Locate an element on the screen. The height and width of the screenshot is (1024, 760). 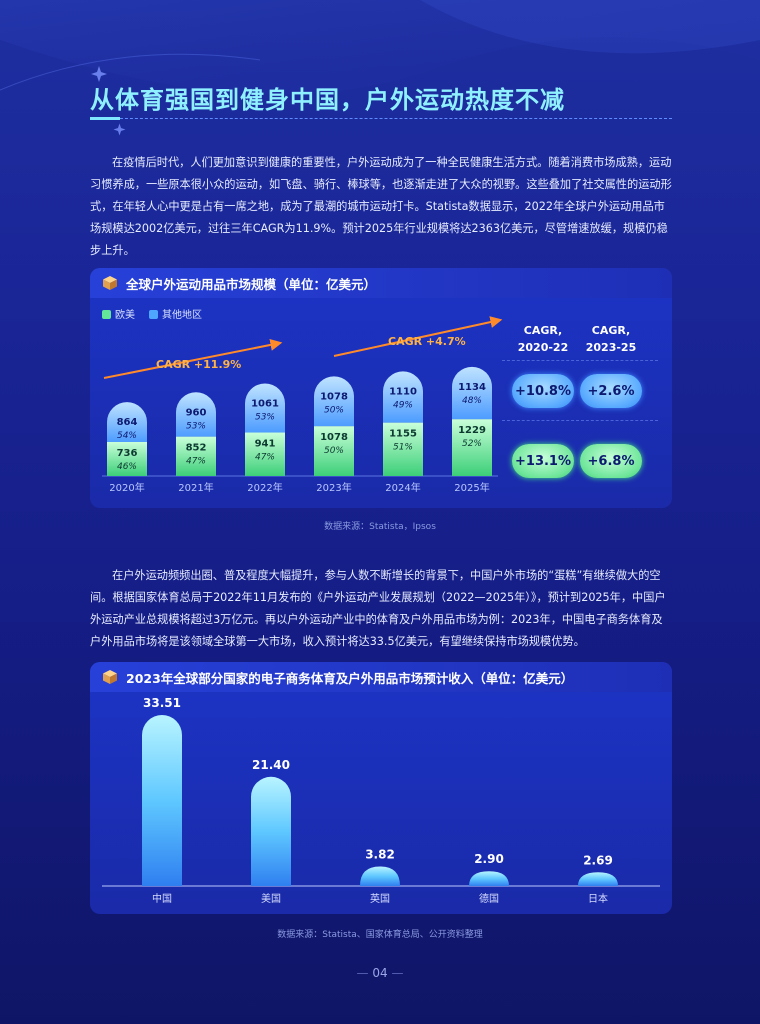
market-size-panel-title: 全球户外运动用品市场规模（单位：亿美元） is located at coordinates (251, 284).